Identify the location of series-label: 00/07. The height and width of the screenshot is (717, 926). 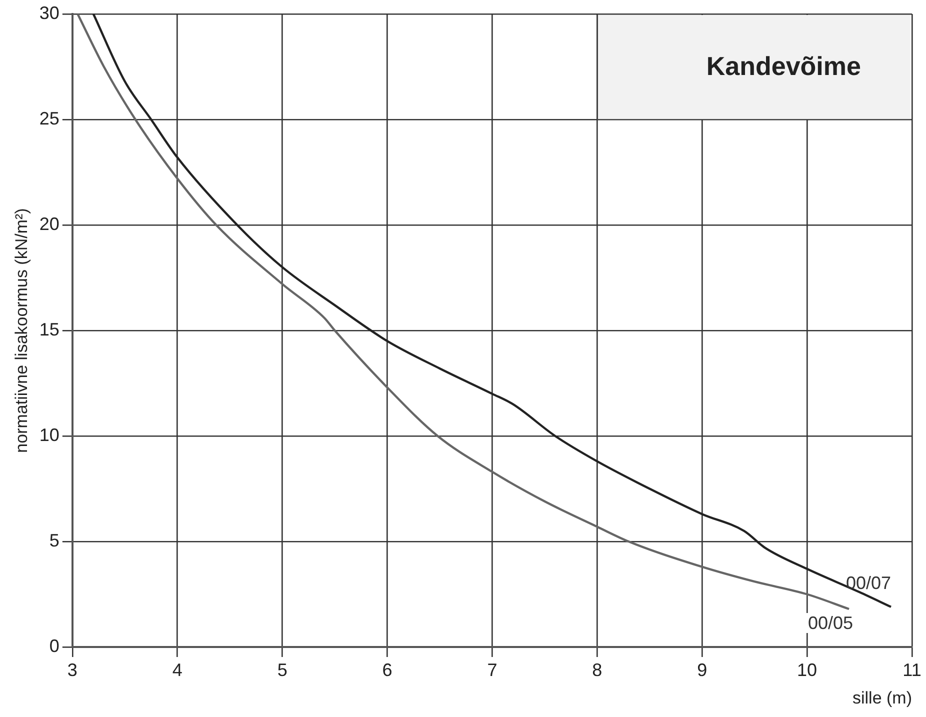
(869, 582).